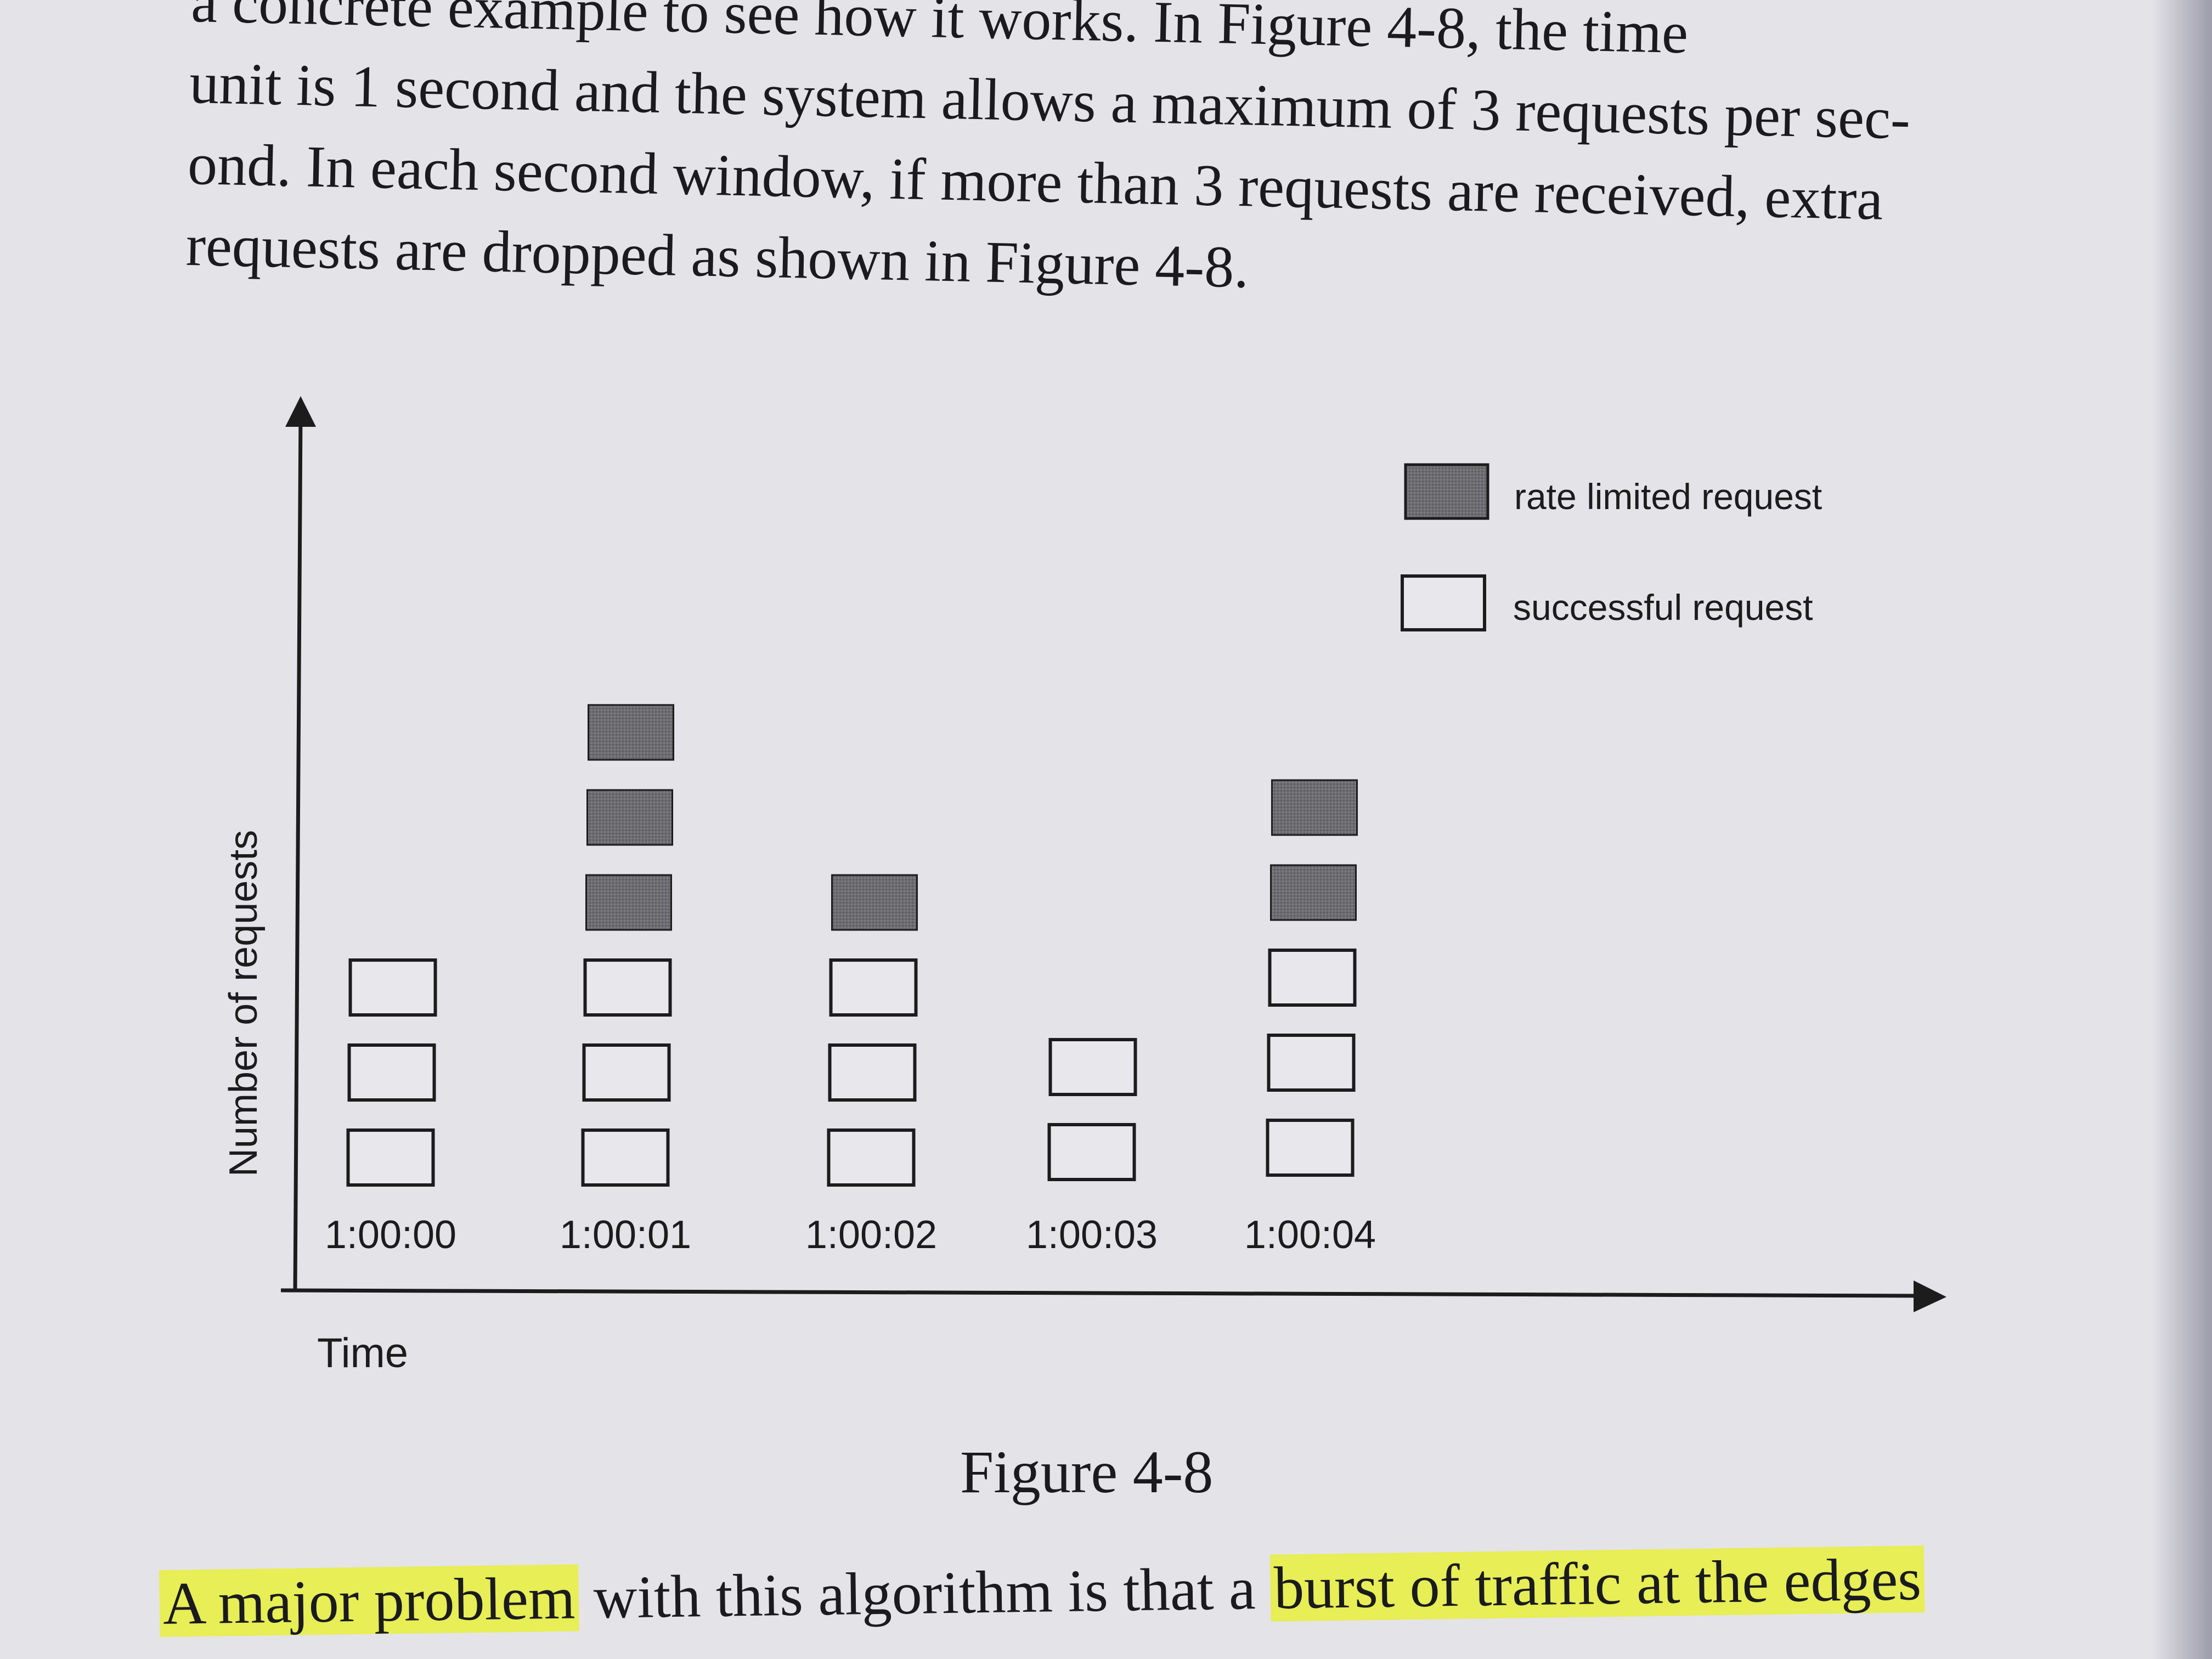 This screenshot has width=2212, height=1659. Describe the element at coordinates (1668, 497) in the screenshot. I see `legend-rate-limited-label: rate limited request` at that location.